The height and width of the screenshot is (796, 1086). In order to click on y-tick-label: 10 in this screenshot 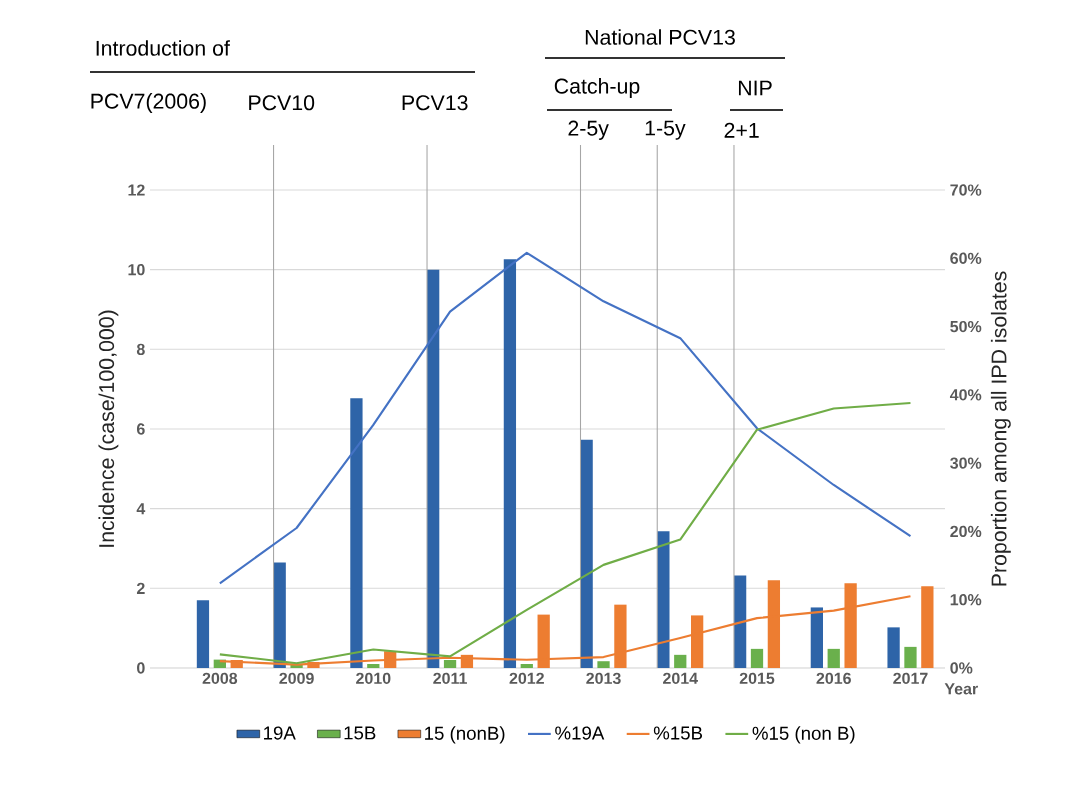, I will do `click(136, 270)`.